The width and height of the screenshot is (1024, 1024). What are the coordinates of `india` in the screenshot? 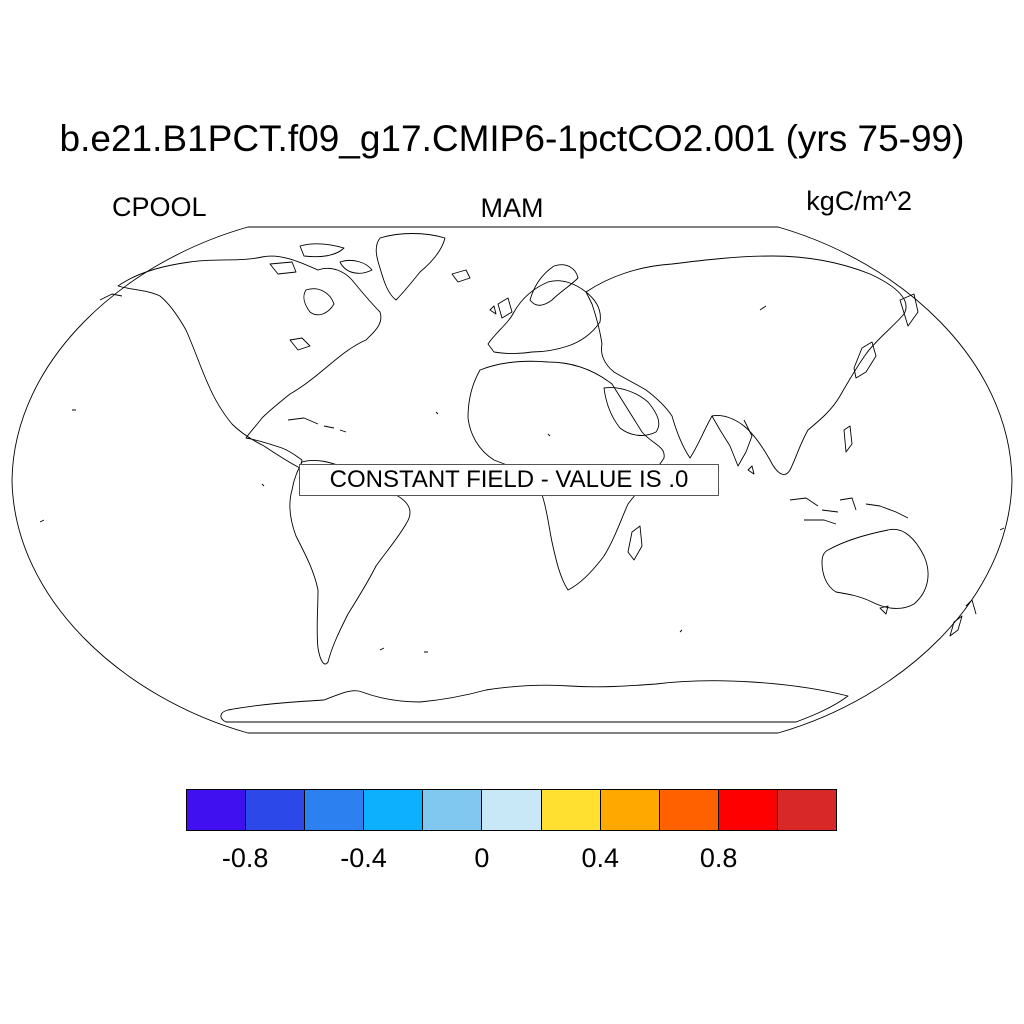 It's located at (732, 441).